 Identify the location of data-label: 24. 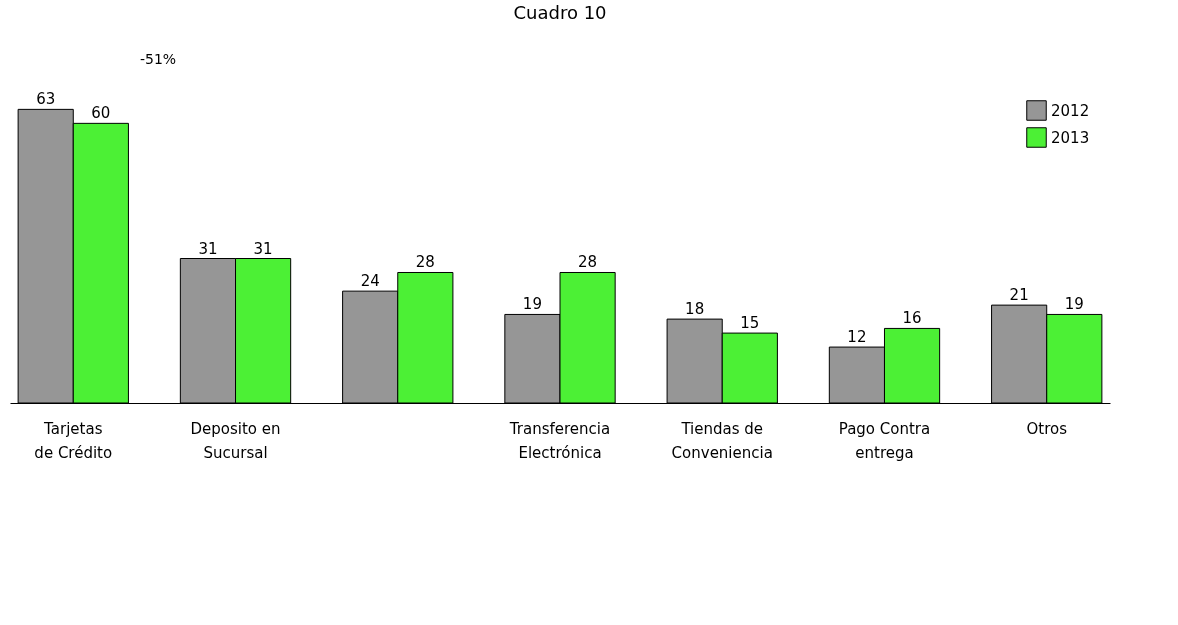
(370, 281).